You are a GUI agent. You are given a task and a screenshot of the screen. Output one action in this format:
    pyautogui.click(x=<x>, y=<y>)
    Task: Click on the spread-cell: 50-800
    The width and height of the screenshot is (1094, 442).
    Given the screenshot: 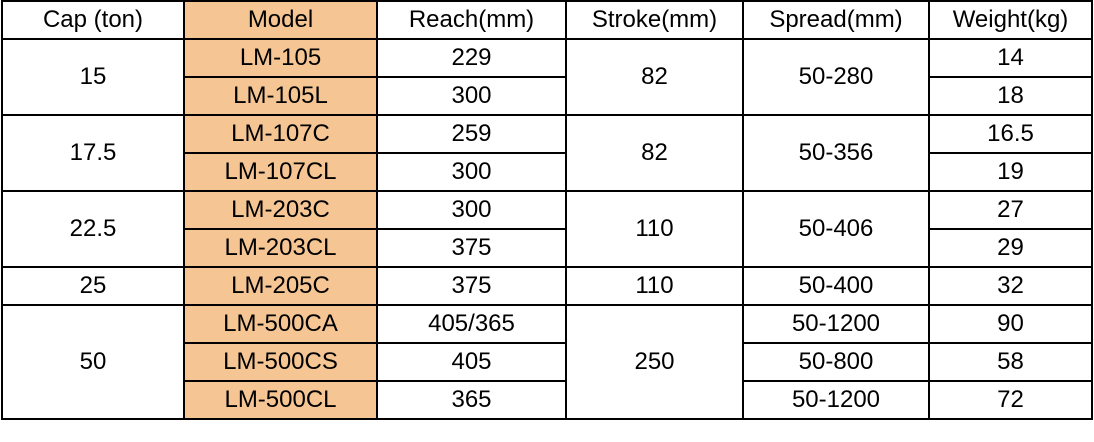 What is the action you would take?
    pyautogui.click(x=836, y=362)
    